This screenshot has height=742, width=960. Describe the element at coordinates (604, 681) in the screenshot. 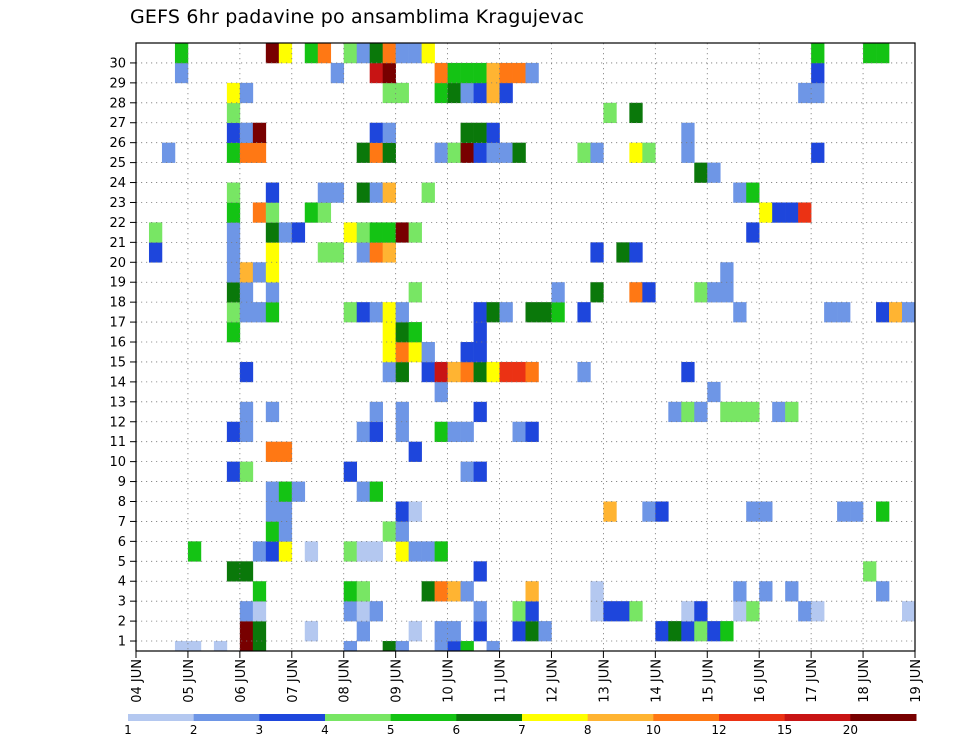

I see `x-tick-label: 13 JUN` at that location.